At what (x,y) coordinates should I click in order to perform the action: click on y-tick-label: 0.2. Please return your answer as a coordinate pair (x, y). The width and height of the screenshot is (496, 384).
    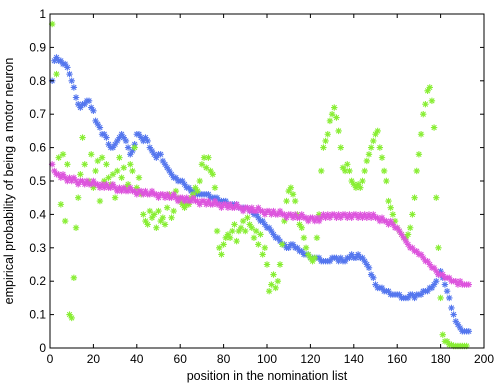
    Looking at the image, I should click on (37, 281).